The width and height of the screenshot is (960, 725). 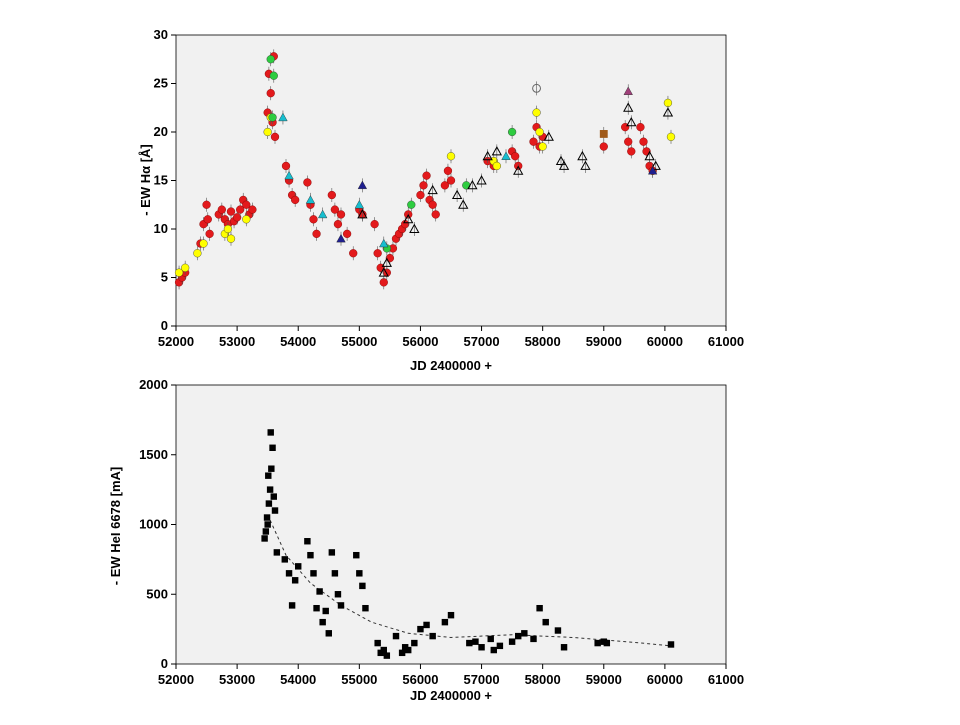 I want to click on hei-y-axis-title: - EW HeI 6678 [mA], so click(x=115, y=526).